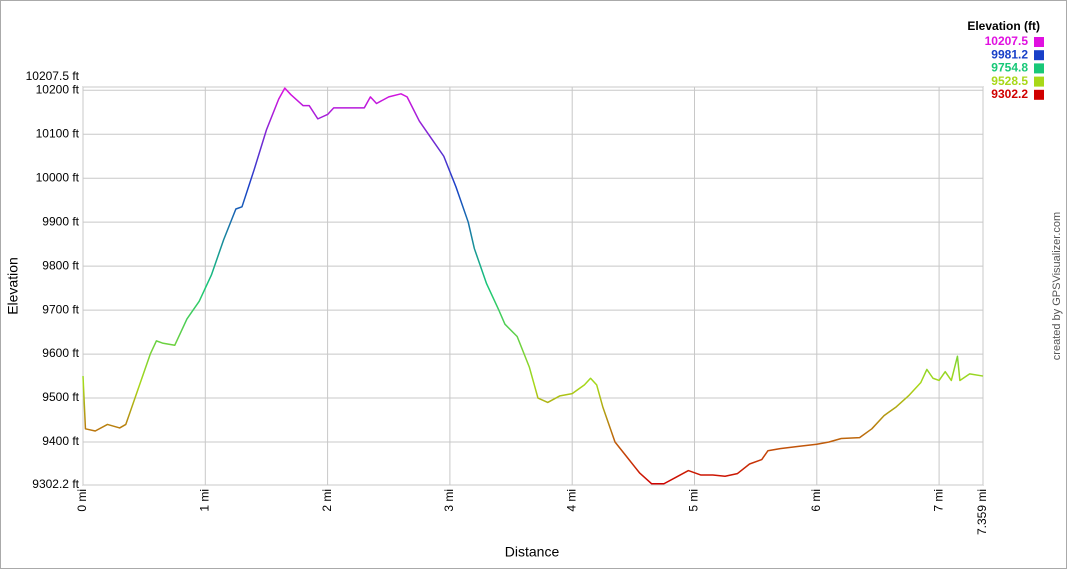  I want to click on y-tick-label: 9700 ft, so click(60, 309).